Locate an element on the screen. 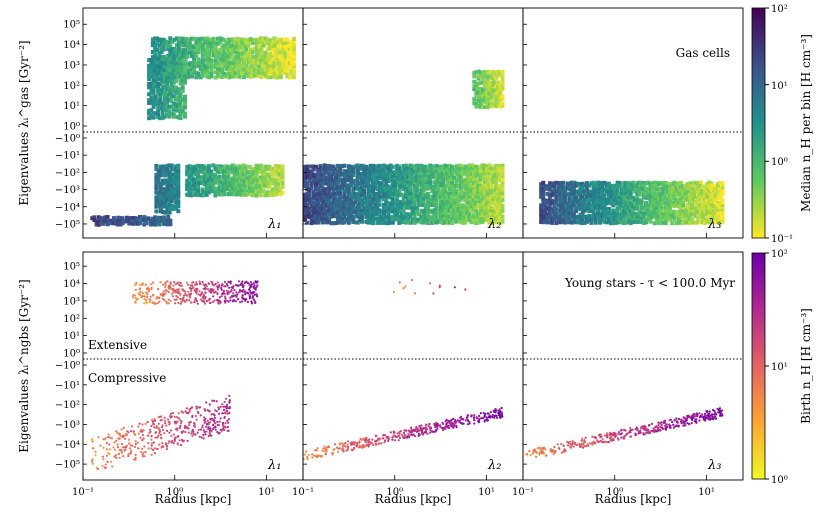 The width and height of the screenshot is (830, 512). gas-lambda1-data is located at coordinates (193, 131).